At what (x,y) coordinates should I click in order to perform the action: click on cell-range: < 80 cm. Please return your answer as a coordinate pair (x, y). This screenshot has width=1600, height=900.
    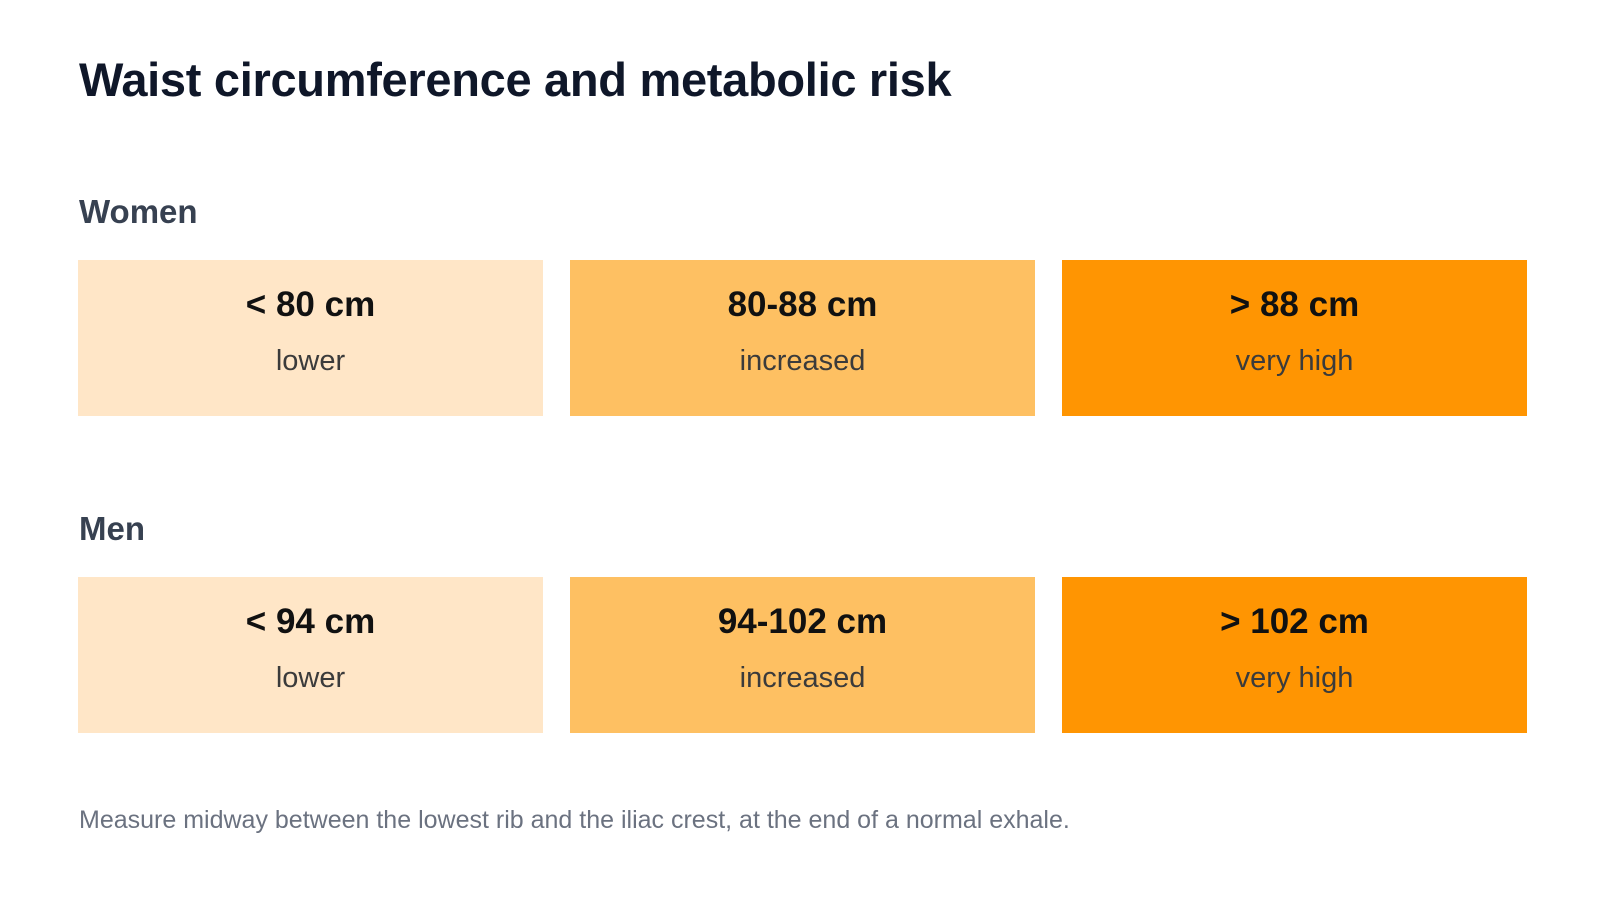
    Looking at the image, I should click on (310, 304).